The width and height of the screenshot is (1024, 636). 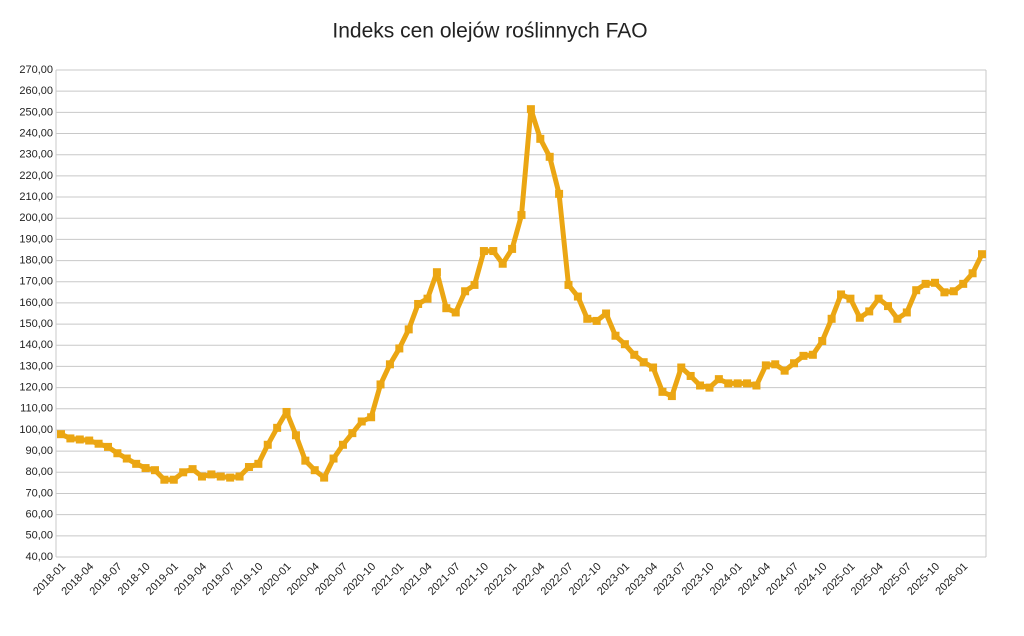 I want to click on y-tick-label: 260,00, so click(x=36, y=91).